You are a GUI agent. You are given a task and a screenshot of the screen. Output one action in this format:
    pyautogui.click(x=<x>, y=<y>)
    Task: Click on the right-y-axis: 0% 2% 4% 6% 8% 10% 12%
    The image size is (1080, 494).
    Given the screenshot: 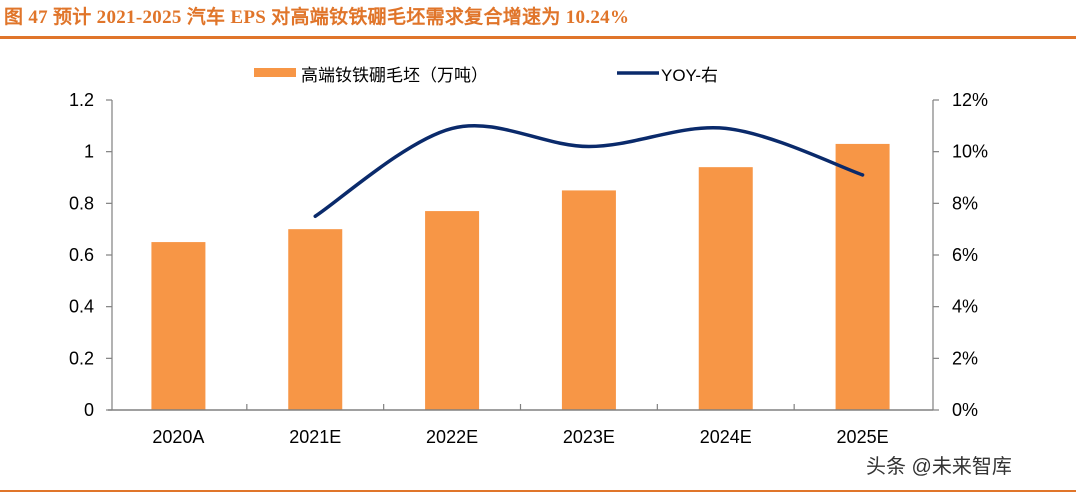 What is the action you would take?
    pyautogui.click(x=960, y=255)
    